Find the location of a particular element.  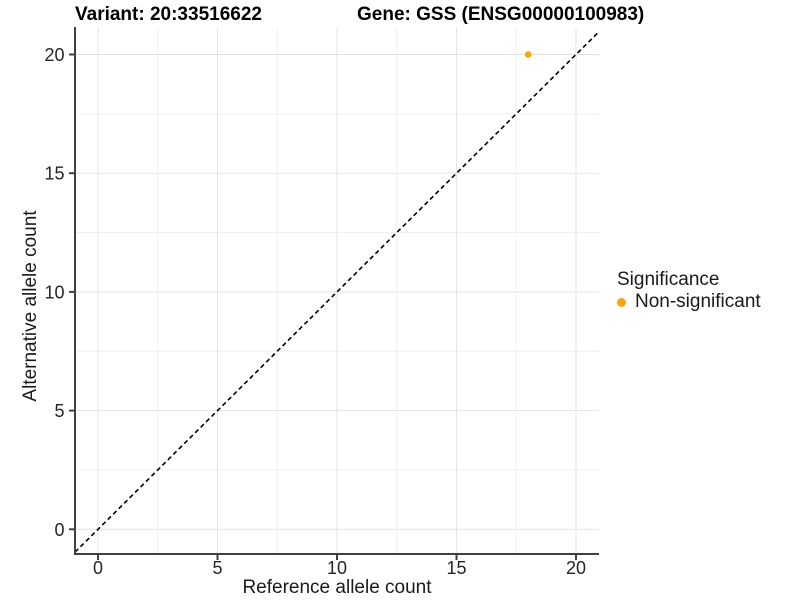

plot-title-variant: Variant: 20:33516622 is located at coordinates (168, 14).